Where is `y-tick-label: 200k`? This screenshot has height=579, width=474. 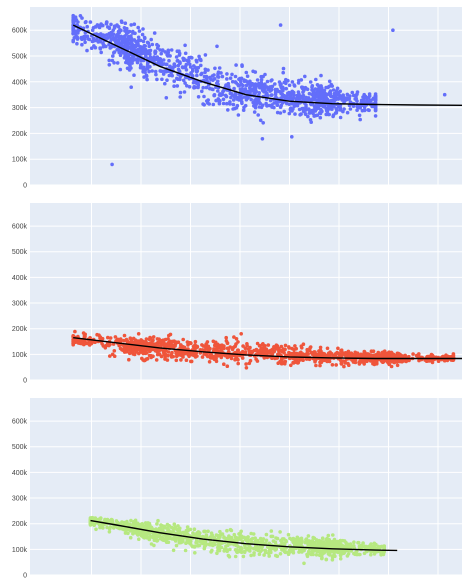 y-tick-label: 200k is located at coordinates (20, 134).